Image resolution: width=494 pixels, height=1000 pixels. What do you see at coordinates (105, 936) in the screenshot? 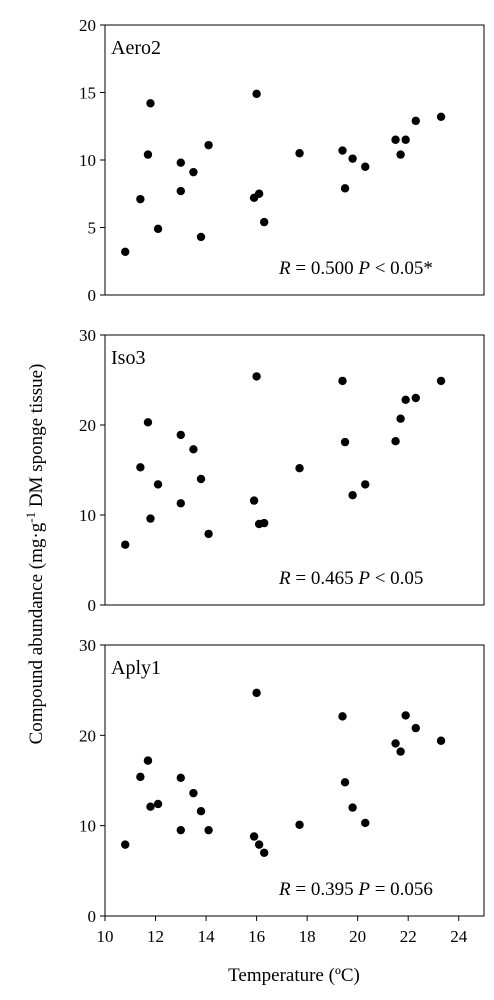
I see `x-tick-label: 10` at bounding box center [105, 936].